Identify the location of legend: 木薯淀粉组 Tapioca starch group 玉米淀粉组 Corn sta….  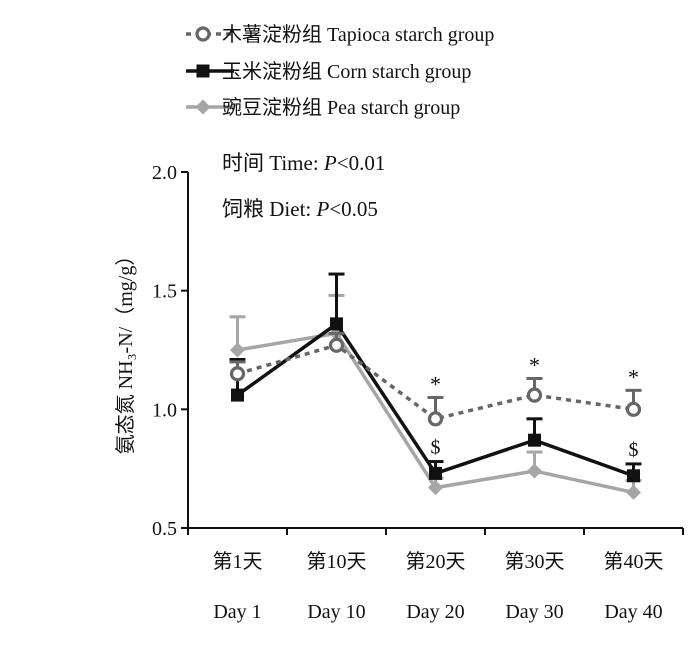
(340, 71).